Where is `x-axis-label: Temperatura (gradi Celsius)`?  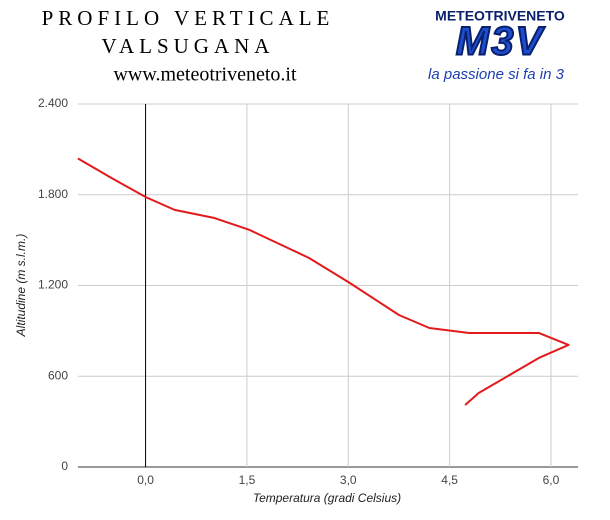
x-axis-label: Temperatura (gradi Celsius) is located at coordinates (327, 498).